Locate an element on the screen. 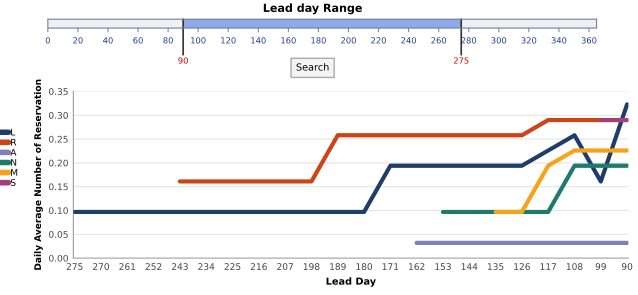 Image resolution: width=638 pixels, height=295 pixels. legend-label: L is located at coordinates (13, 132).